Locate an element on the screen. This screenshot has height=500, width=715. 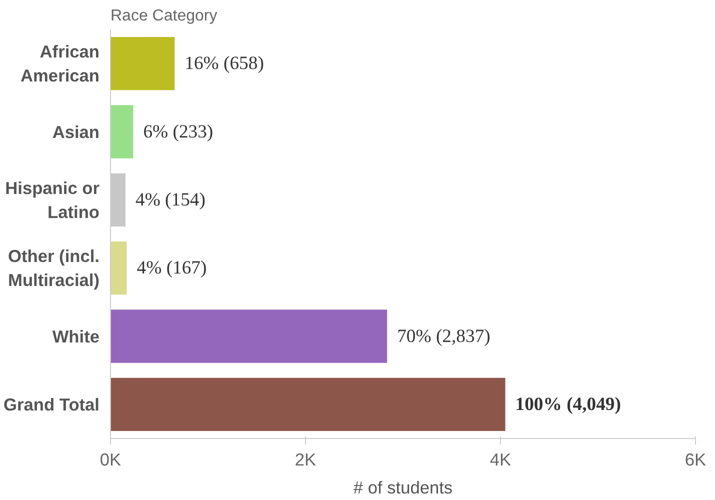
data-label: 16% (658) is located at coordinates (224, 63).